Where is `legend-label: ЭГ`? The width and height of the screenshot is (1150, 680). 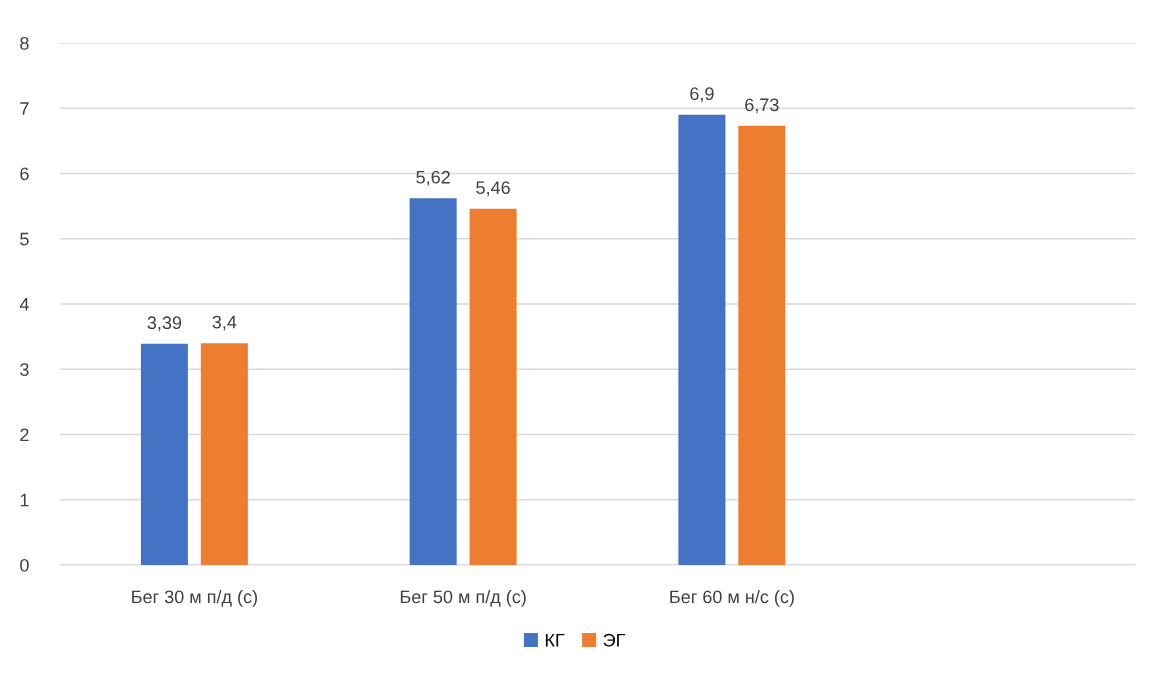 legend-label: ЭГ is located at coordinates (614, 640).